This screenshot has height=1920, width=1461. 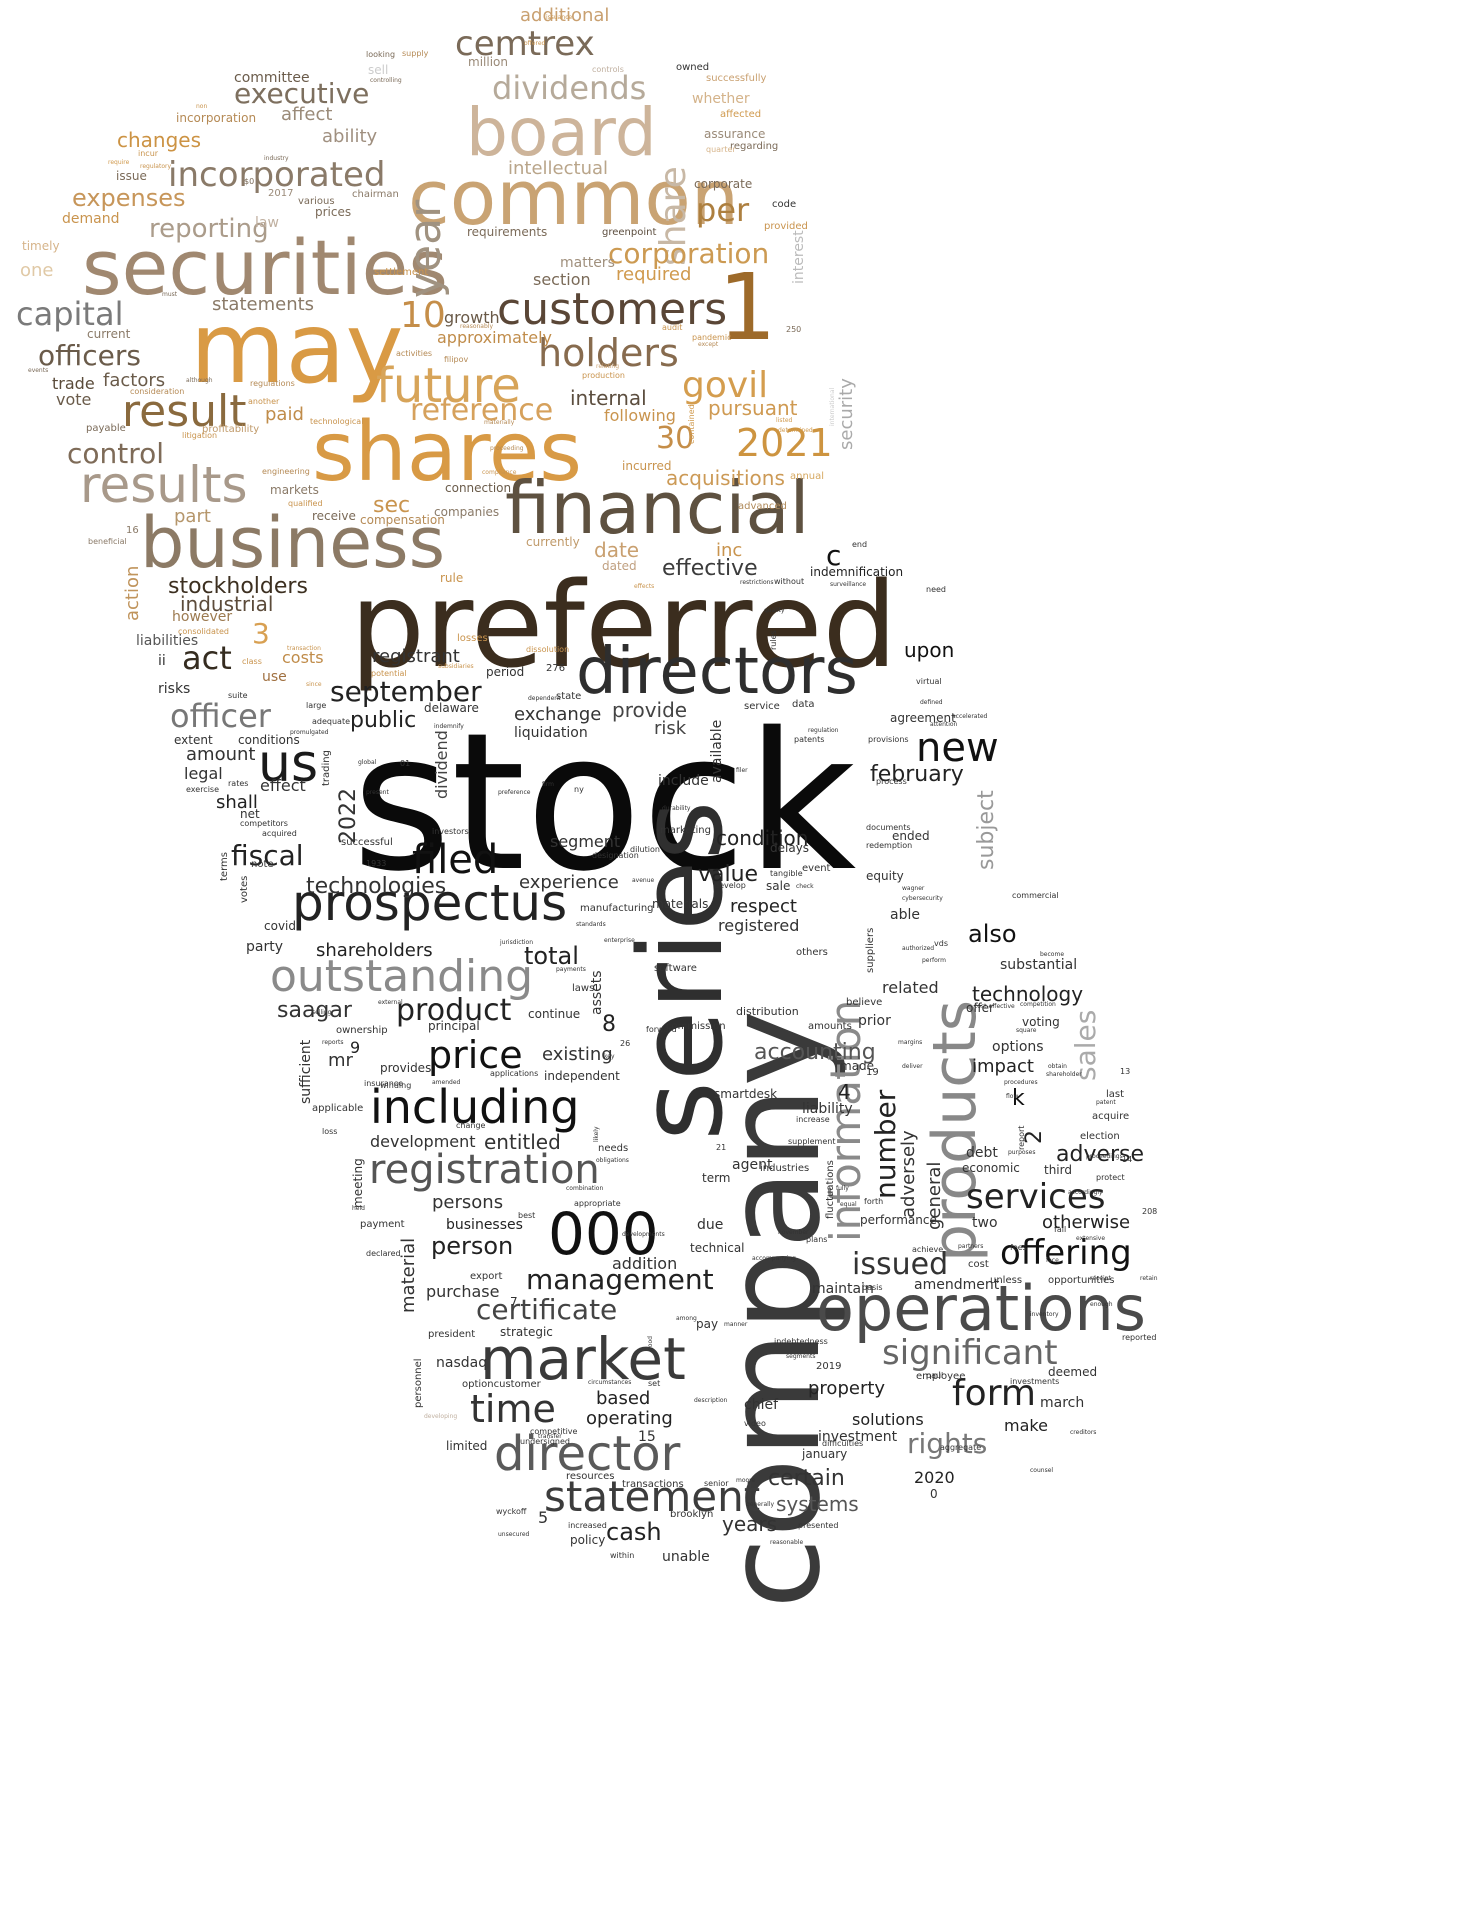 What do you see at coordinates (334, 516) in the screenshot?
I see `word-receive: receive` at bounding box center [334, 516].